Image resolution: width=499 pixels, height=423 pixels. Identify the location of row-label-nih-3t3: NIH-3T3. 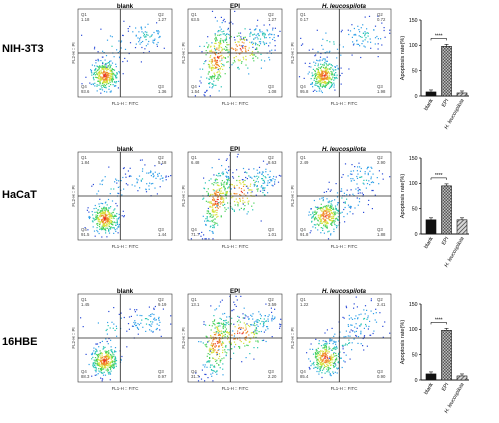
(23, 49).